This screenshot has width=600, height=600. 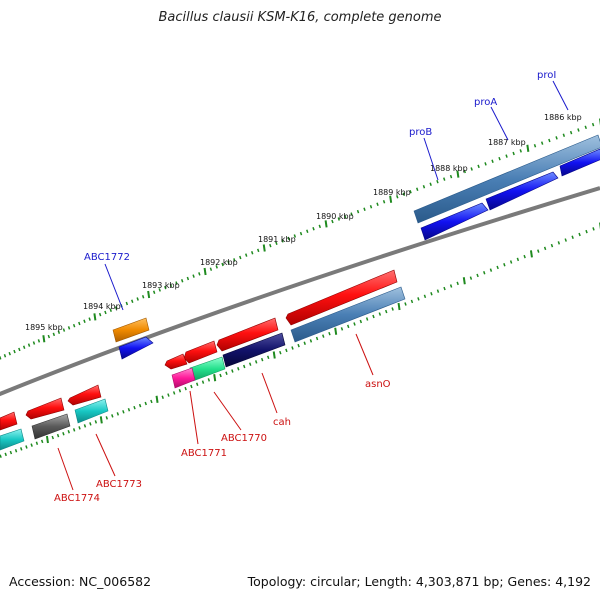 What do you see at coordinates (119, 484) in the screenshot?
I see `gene-label-ABC1773: ABC1773` at bounding box center [119, 484].